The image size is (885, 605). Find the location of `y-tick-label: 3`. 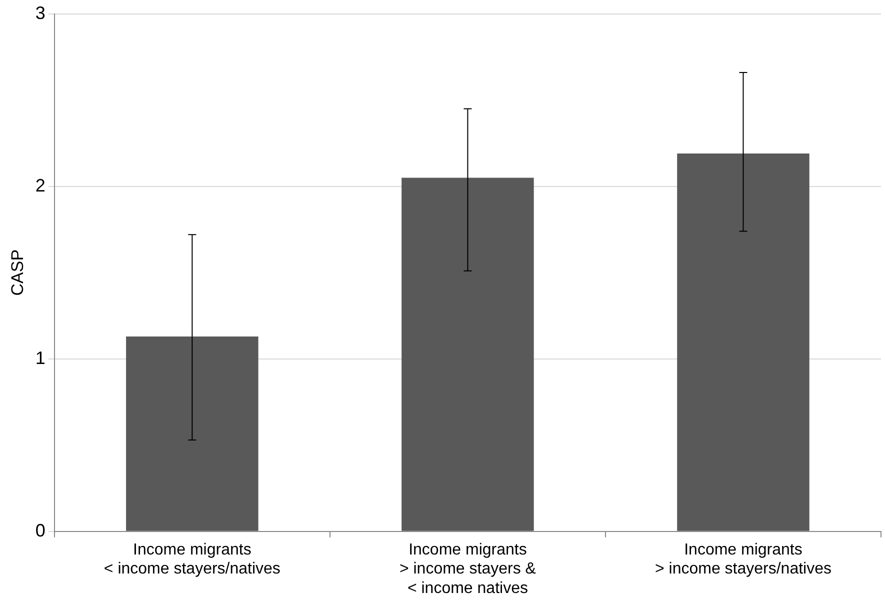

y-tick-label: 3 is located at coordinates (40, 12).